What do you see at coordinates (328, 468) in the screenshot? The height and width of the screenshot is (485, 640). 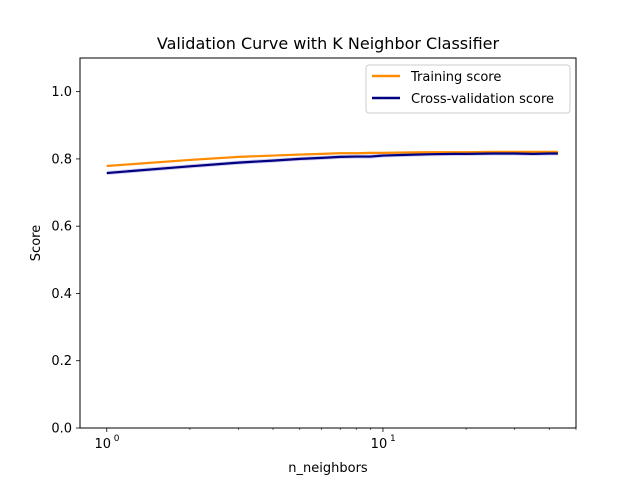 I see `x-axis-label: n_neighbors` at bounding box center [328, 468].